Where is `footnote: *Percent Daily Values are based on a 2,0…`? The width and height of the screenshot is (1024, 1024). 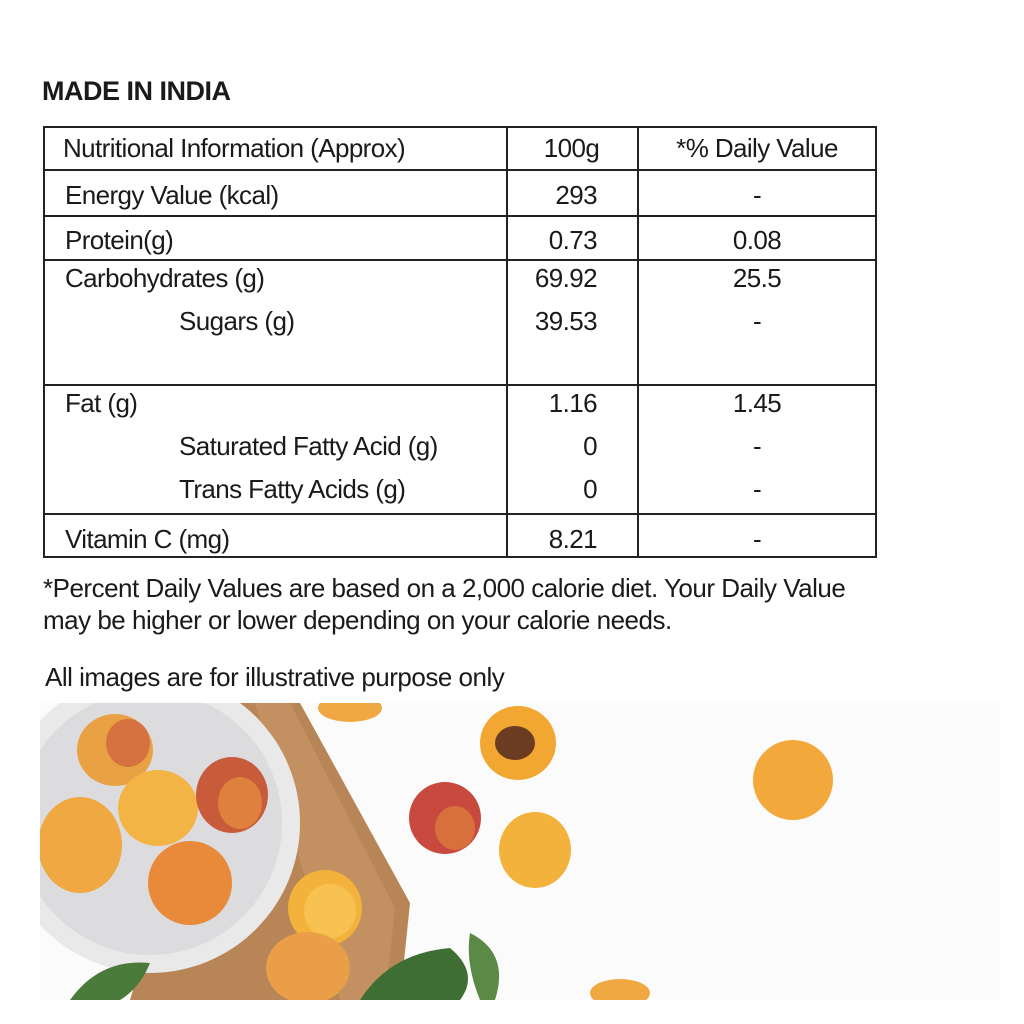 footnote: *Percent Daily Values are based on a 2,0… is located at coordinates (444, 604).